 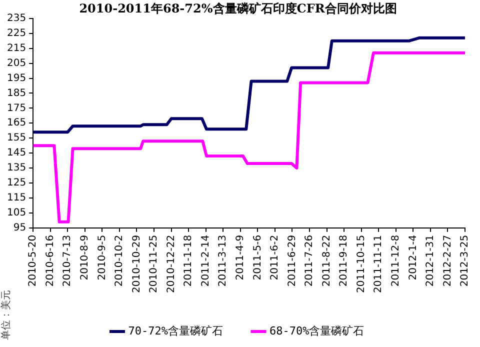 What do you see at coordinates (396, 260) in the screenshot?
I see `x-tick-label: 2011-12-8` at bounding box center [396, 260].